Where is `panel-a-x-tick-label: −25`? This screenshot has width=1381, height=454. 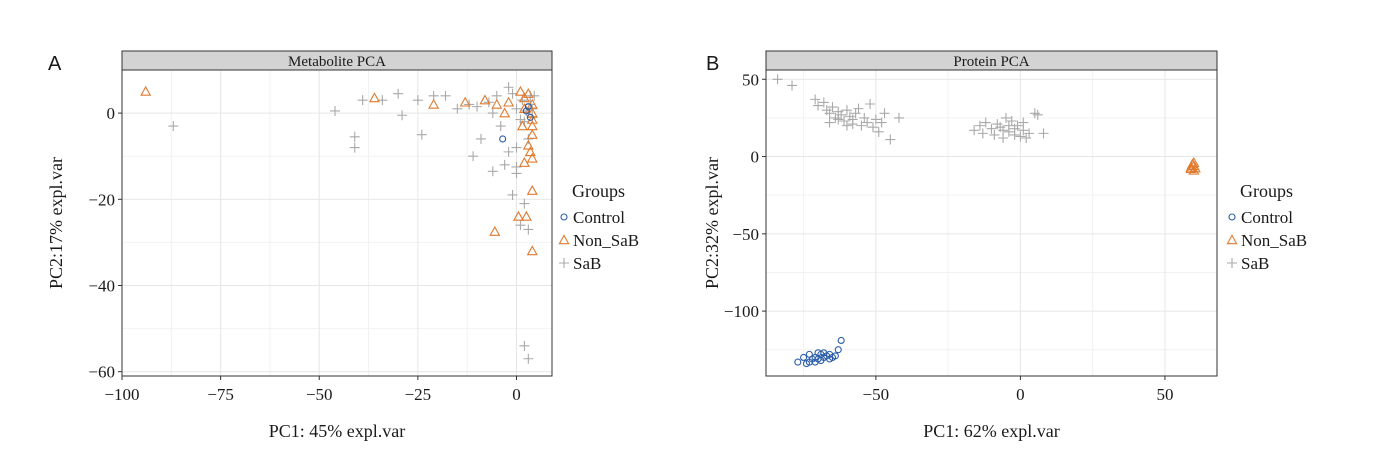
panel-a-x-tick-label: −25 is located at coordinates (418, 394).